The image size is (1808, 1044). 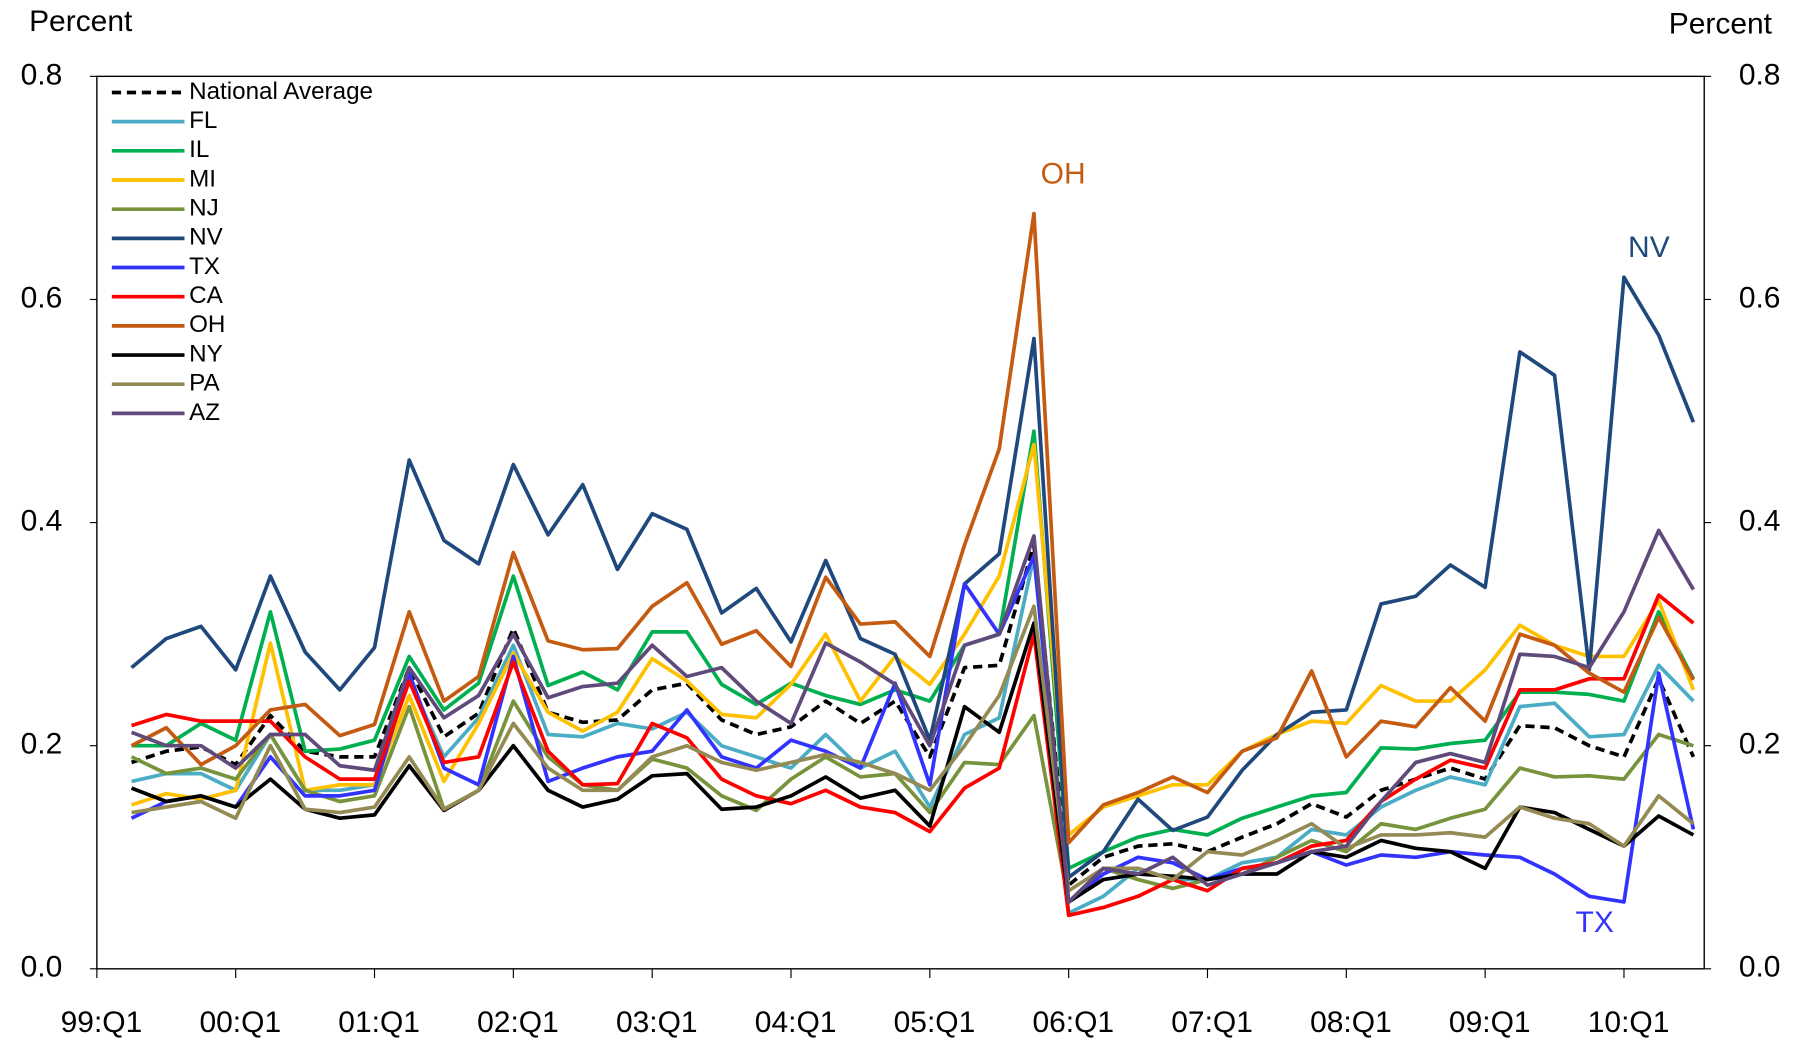 I want to click on legend-label: AZ, so click(x=204, y=412).